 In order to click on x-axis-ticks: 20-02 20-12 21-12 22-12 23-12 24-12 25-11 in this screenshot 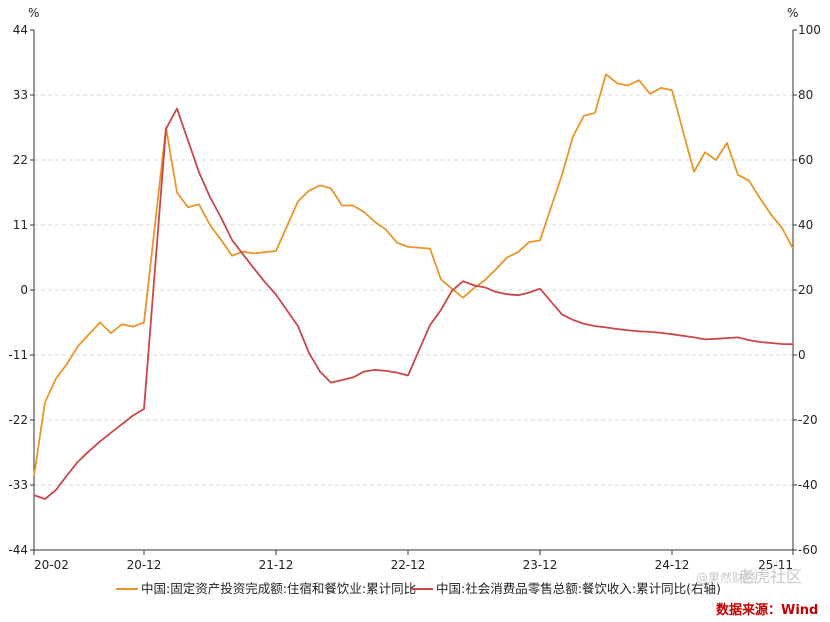, I will do `click(413, 561)`.